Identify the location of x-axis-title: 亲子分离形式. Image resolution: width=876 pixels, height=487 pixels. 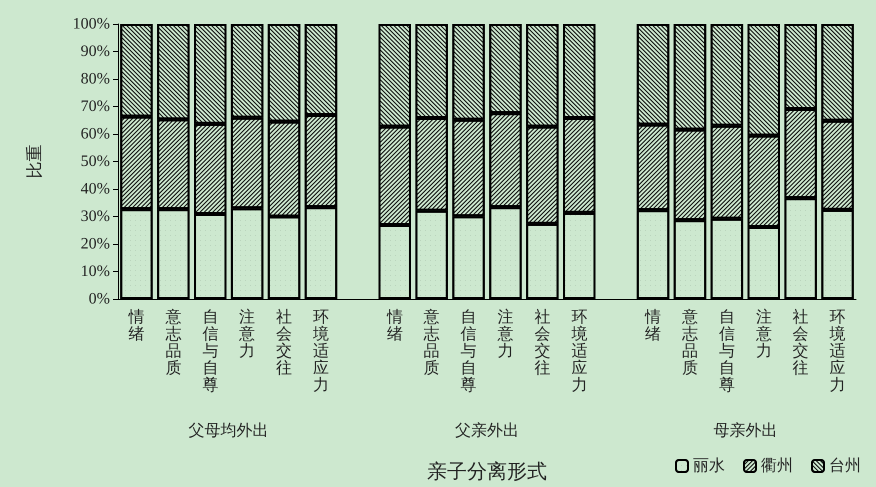
(487, 472).